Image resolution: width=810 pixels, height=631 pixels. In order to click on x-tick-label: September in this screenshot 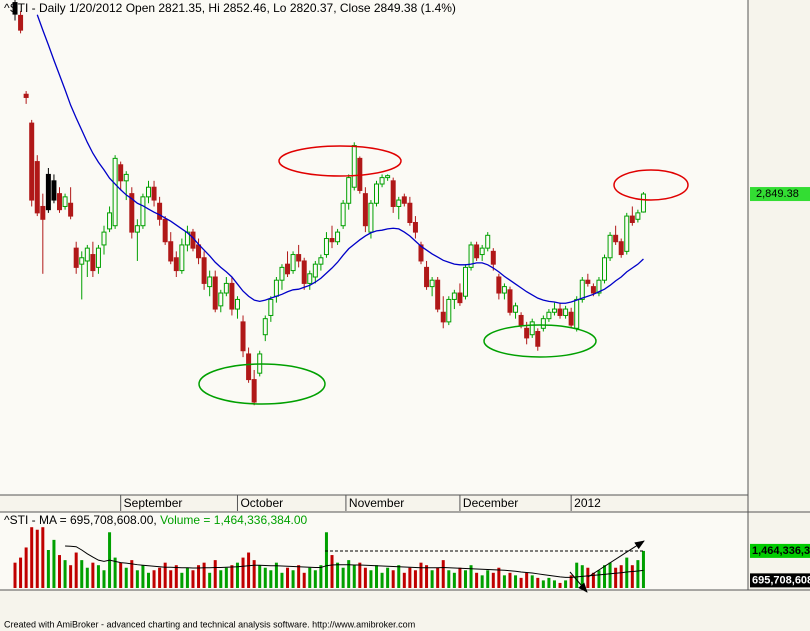, I will do `click(153, 503)`.